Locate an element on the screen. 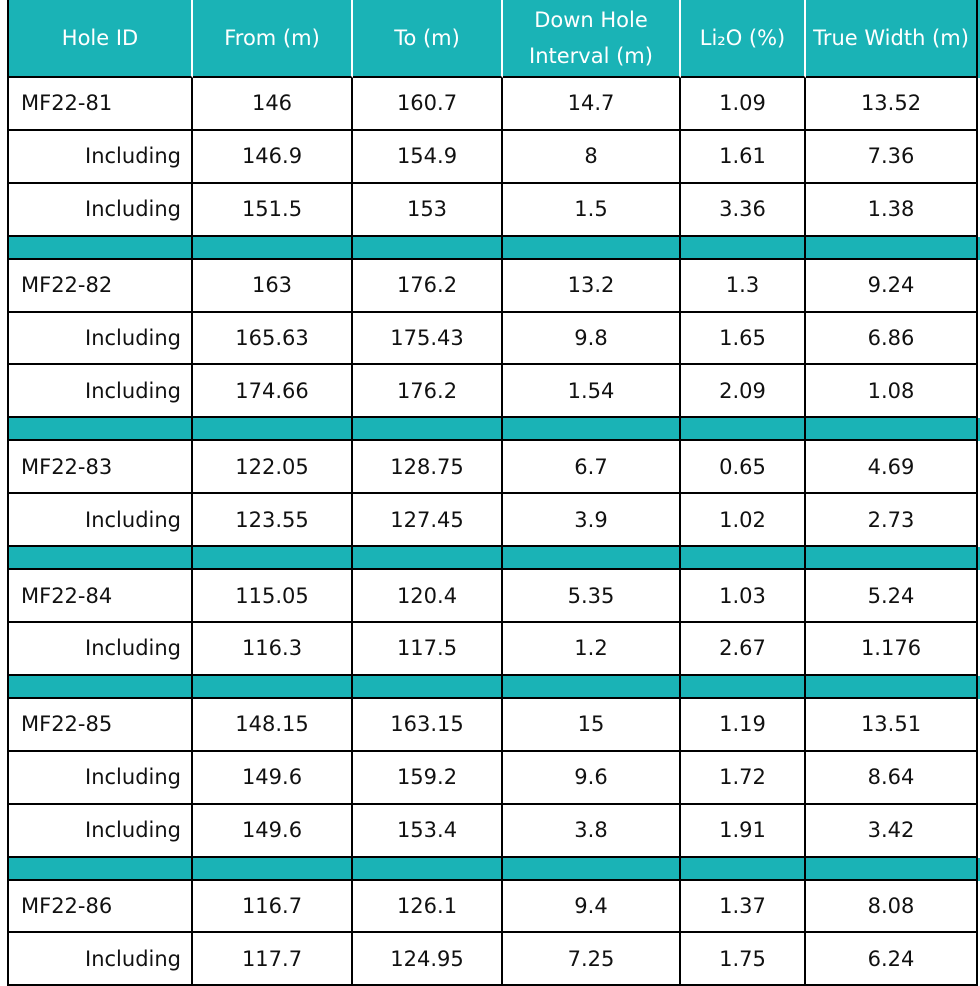 This screenshot has height=986, width=980. value-cell: 163 is located at coordinates (273, 286).